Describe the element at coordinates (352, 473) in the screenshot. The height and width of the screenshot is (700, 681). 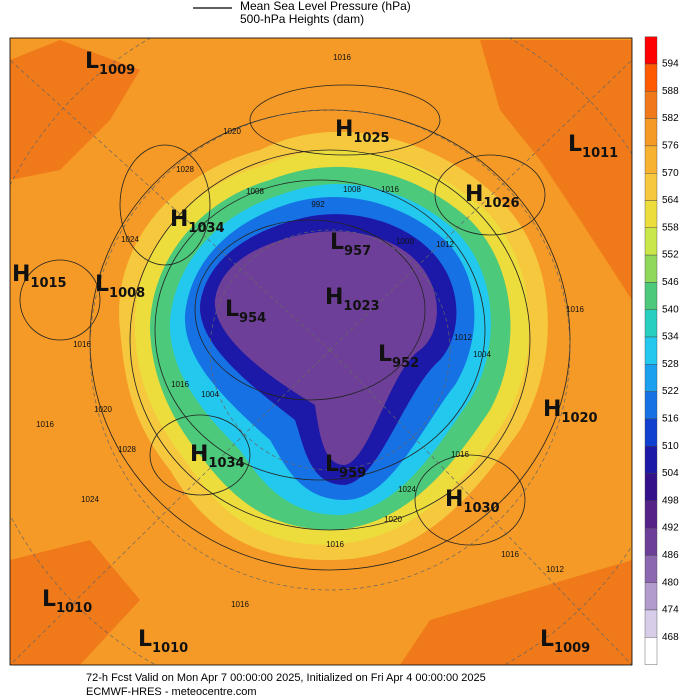
I see `center-value: 959` at that location.